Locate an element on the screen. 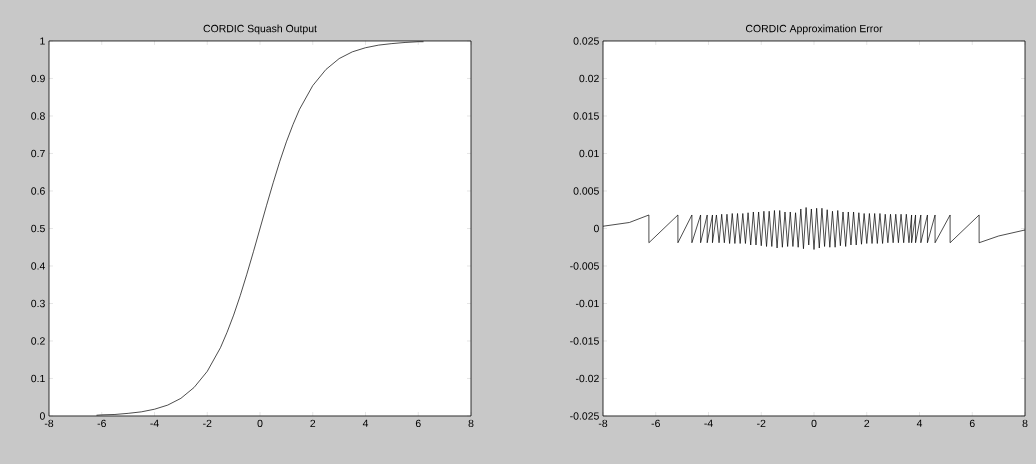 The width and height of the screenshot is (1036, 464). y-tick-label: 0.9 is located at coordinates (38, 78).